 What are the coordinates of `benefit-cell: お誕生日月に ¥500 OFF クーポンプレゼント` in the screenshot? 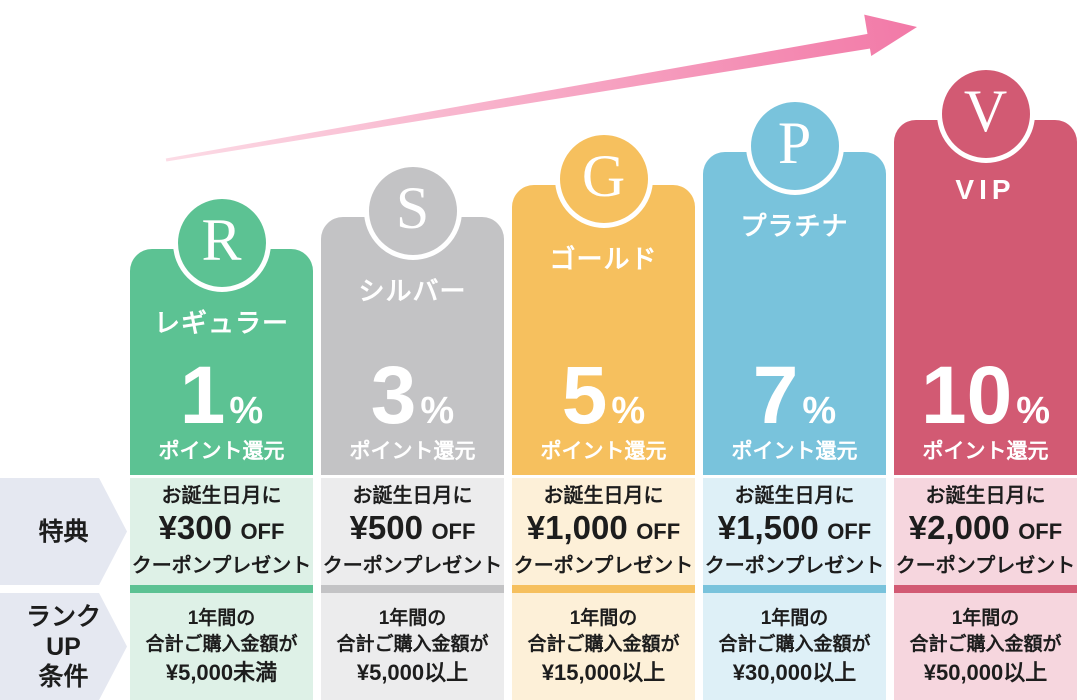 It's located at (412, 531).